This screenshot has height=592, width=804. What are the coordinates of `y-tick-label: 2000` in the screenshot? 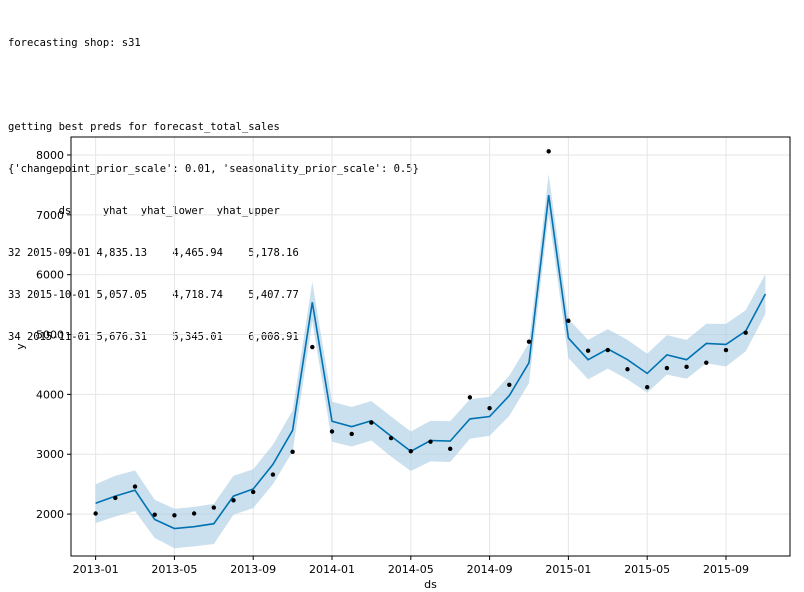 It's located at (50, 514).